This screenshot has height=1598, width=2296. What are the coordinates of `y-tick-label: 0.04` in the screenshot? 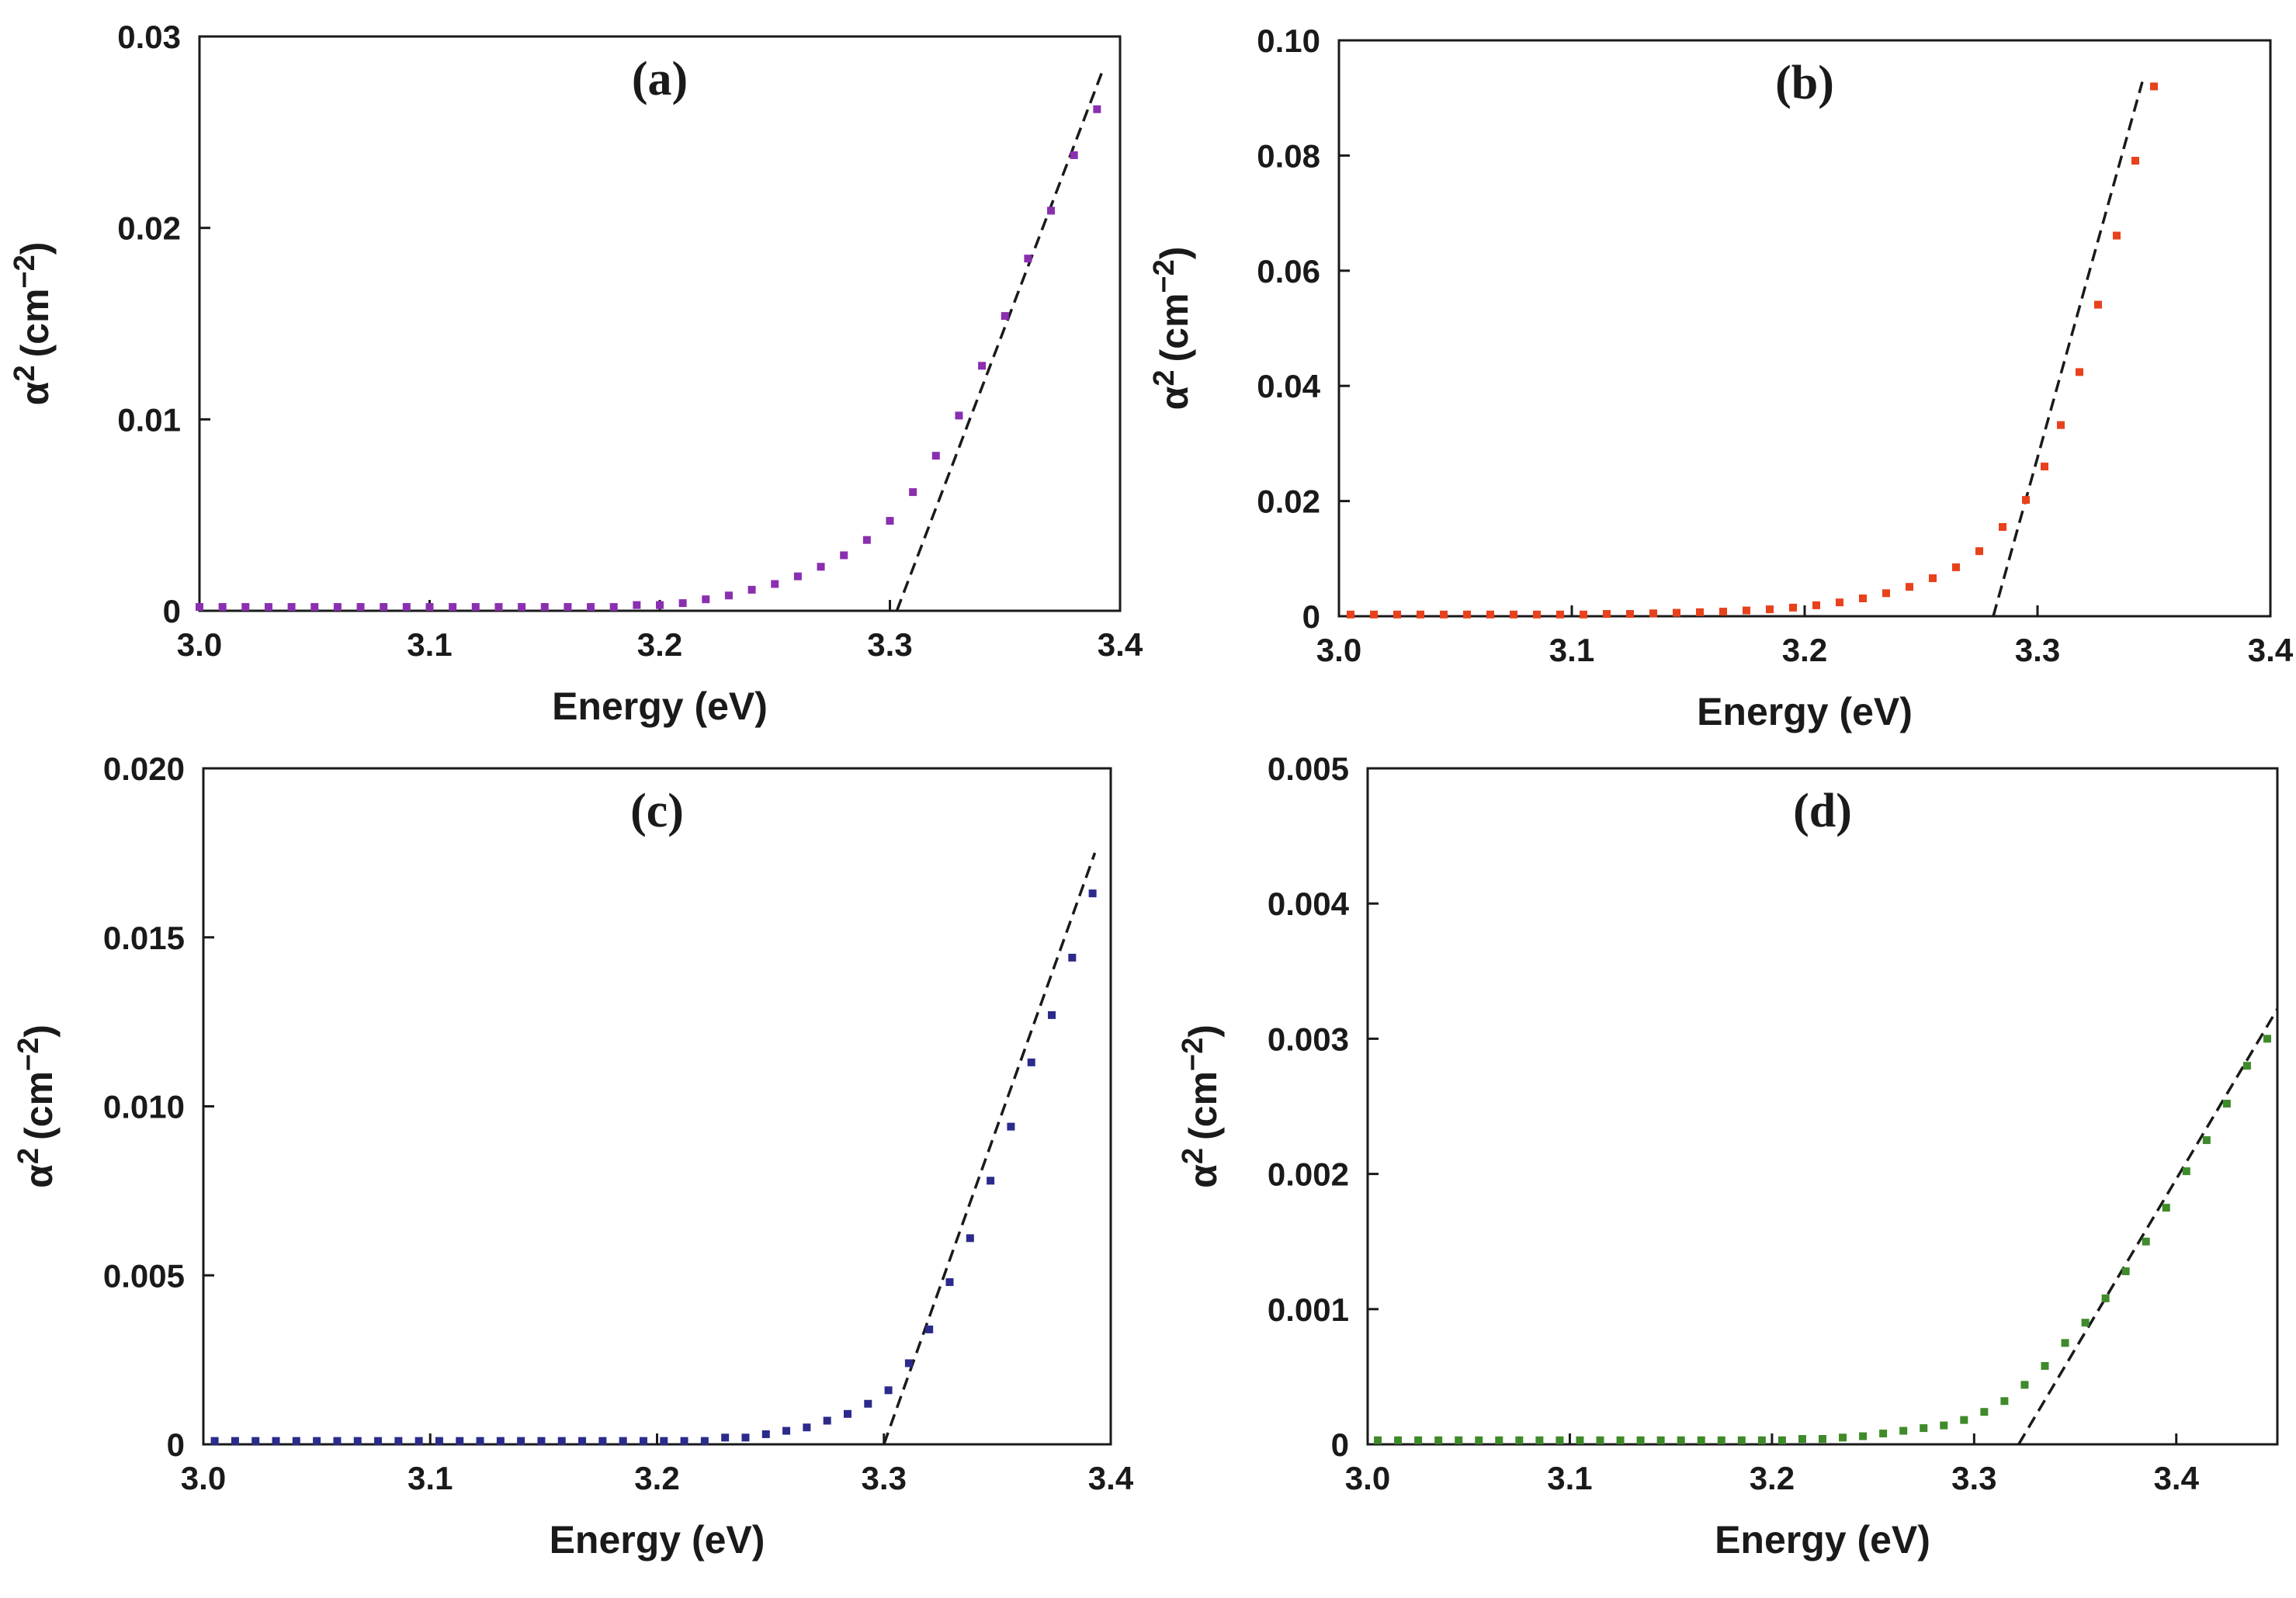 It's located at (1288, 386).